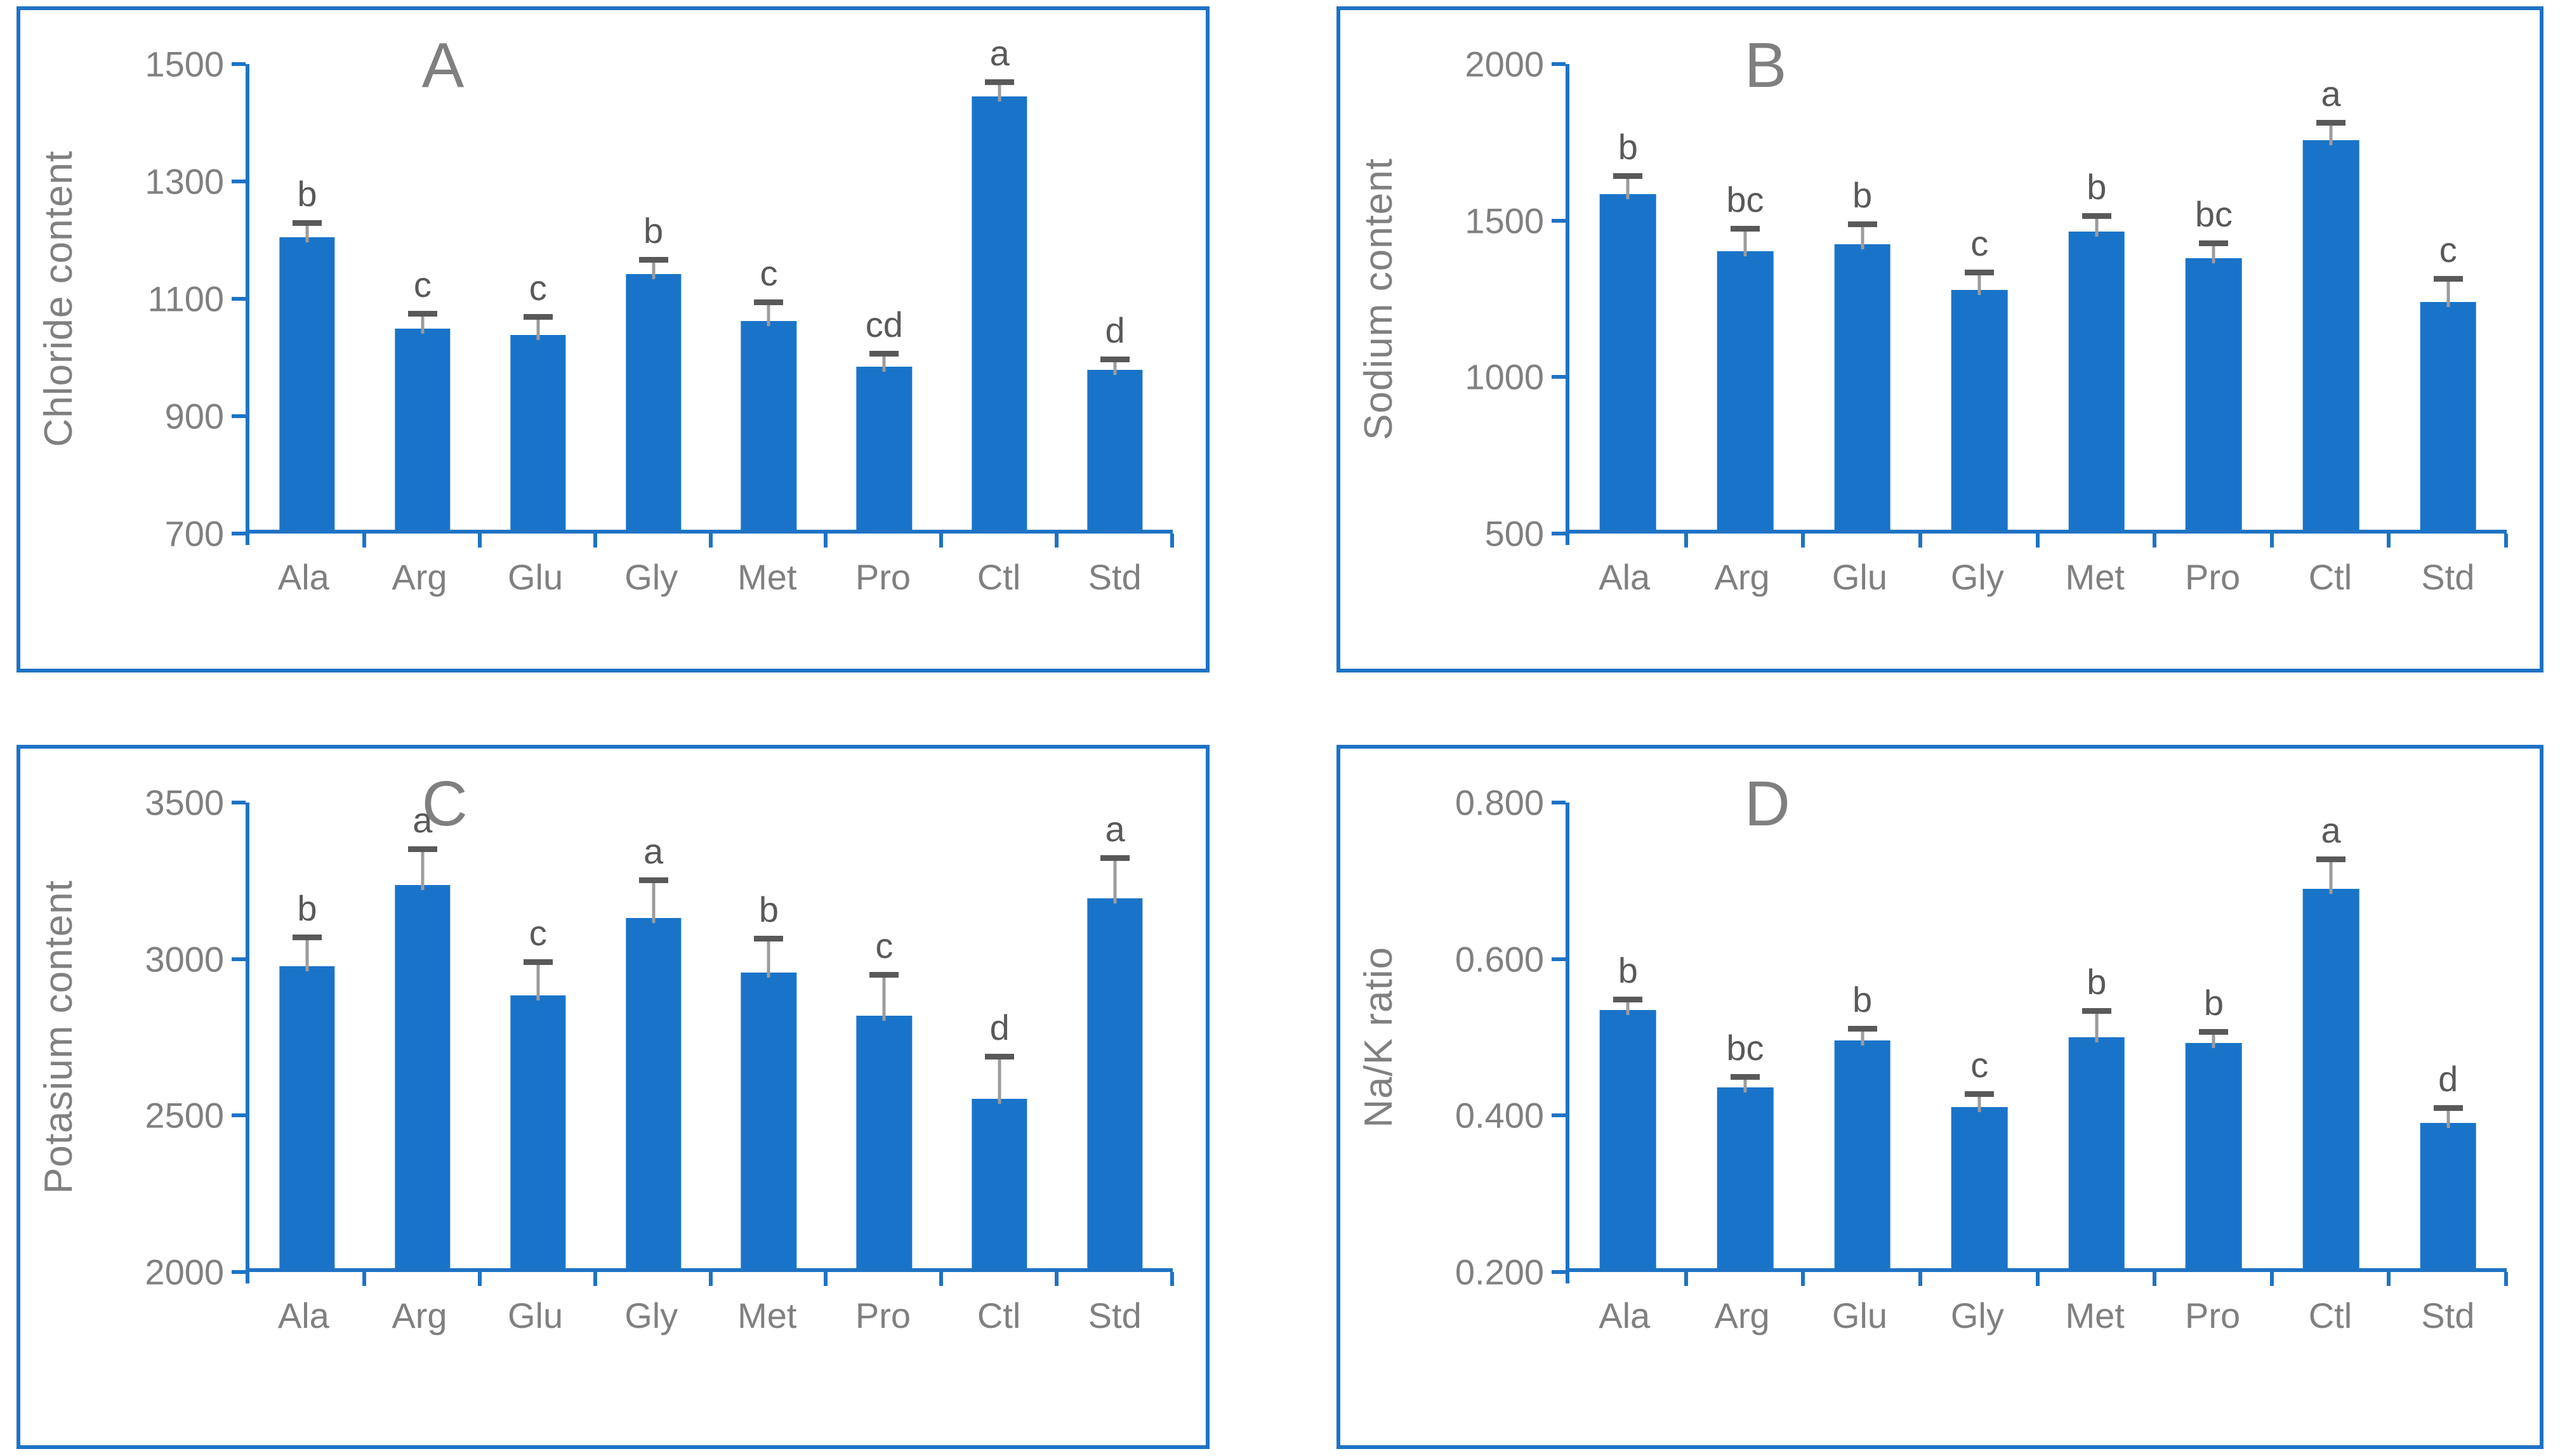 The width and height of the screenshot is (2560, 1456). I want to click on bar-slots: b c c b c cd a d, so click(711, 283).